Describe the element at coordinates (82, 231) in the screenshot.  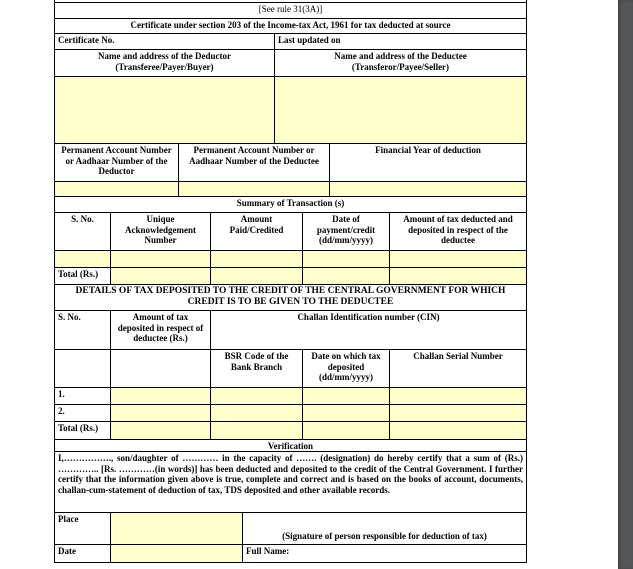
I see `summary-header-sno: S. No.` at that location.